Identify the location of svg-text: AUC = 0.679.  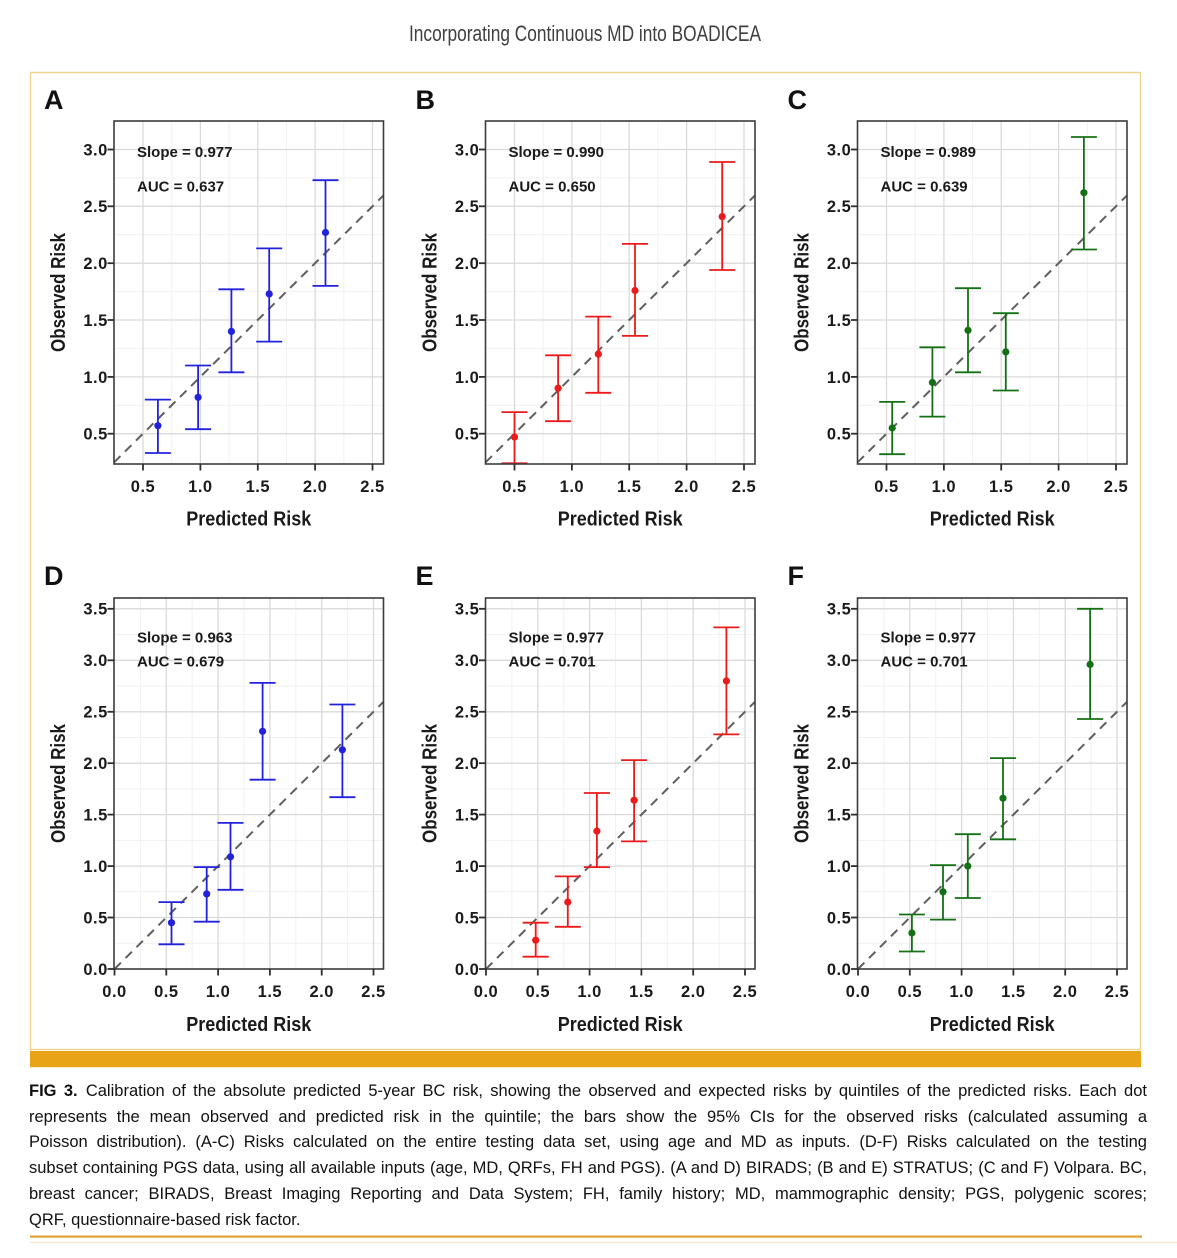
(180, 662).